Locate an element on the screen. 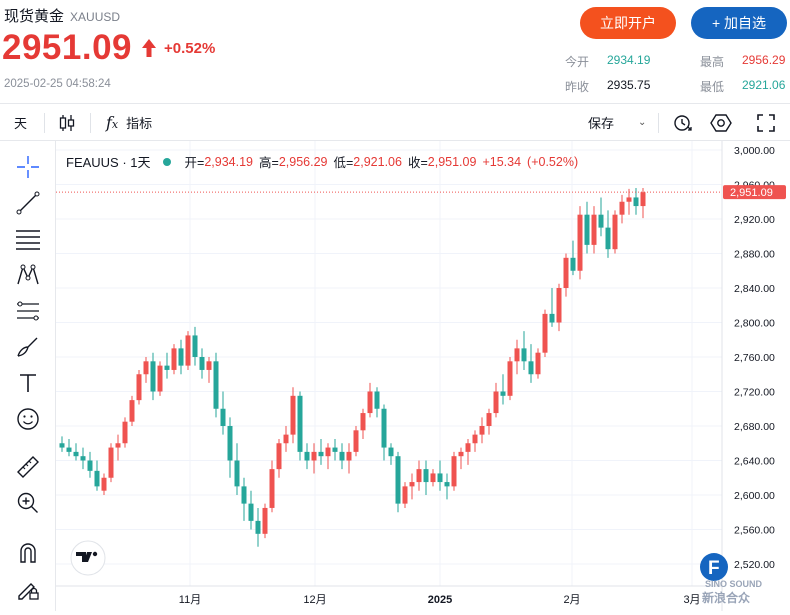 The height and width of the screenshot is (615, 790). low-value: 2921.06 is located at coordinates (764, 85).